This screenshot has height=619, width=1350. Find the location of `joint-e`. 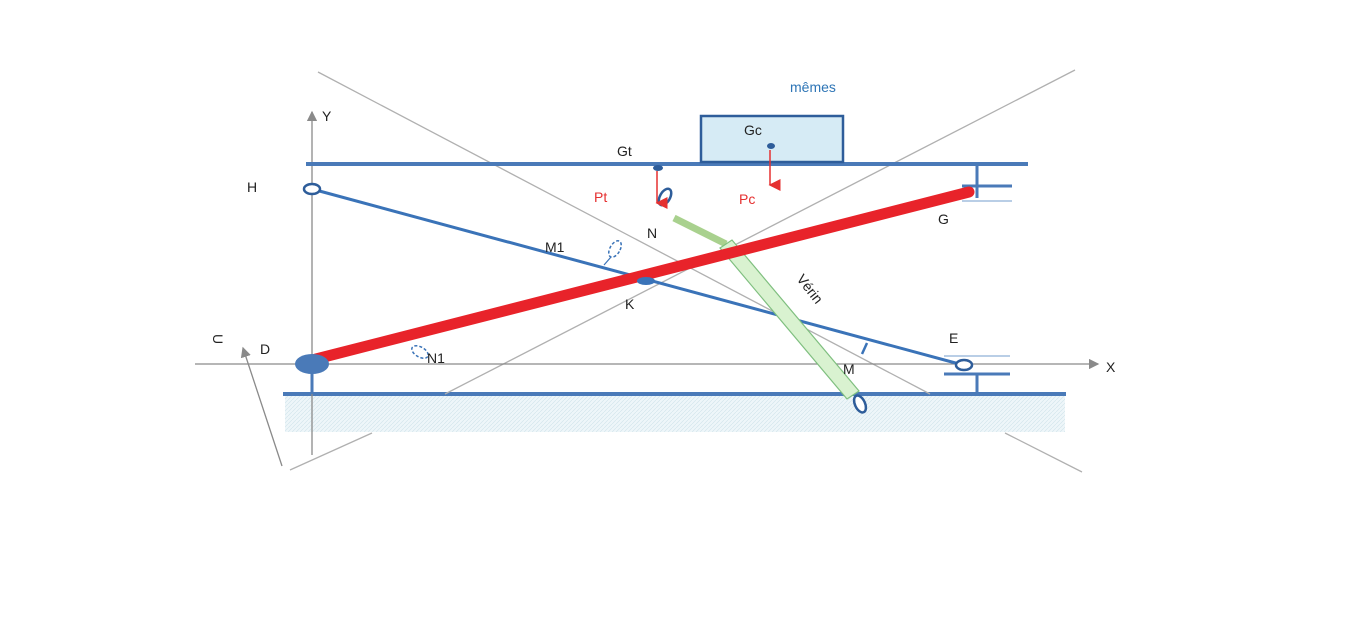

joint-e is located at coordinates (964, 365).